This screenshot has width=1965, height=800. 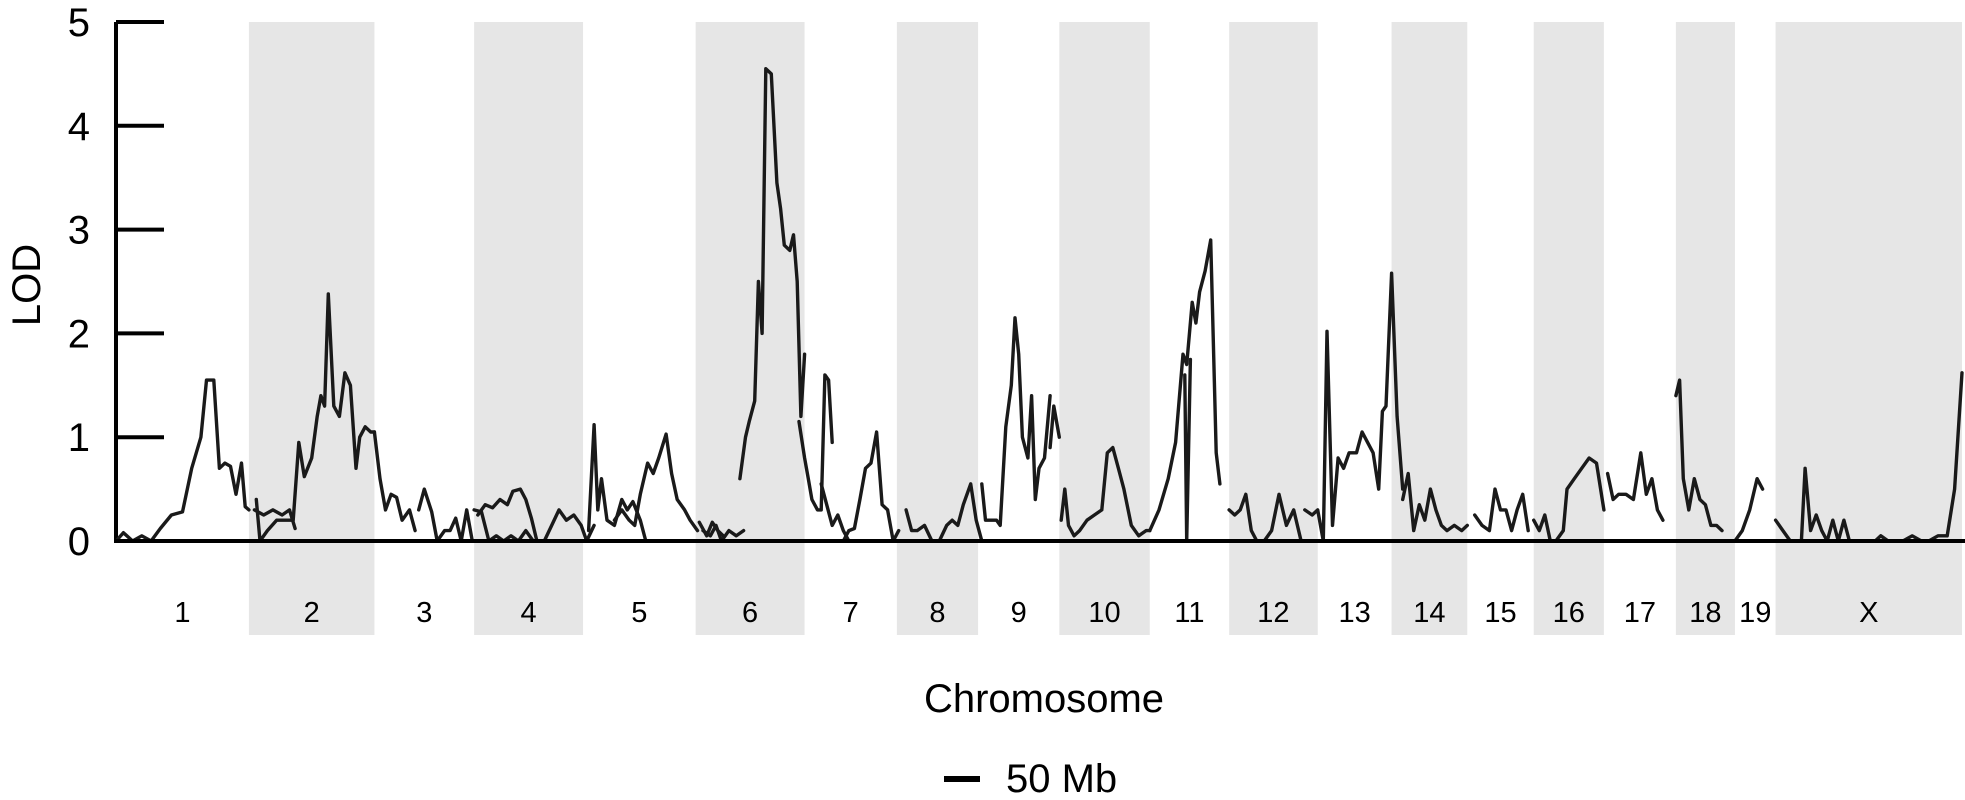 What do you see at coordinates (1355, 613) in the screenshot?
I see `chromosome-label-13: 13` at bounding box center [1355, 613].